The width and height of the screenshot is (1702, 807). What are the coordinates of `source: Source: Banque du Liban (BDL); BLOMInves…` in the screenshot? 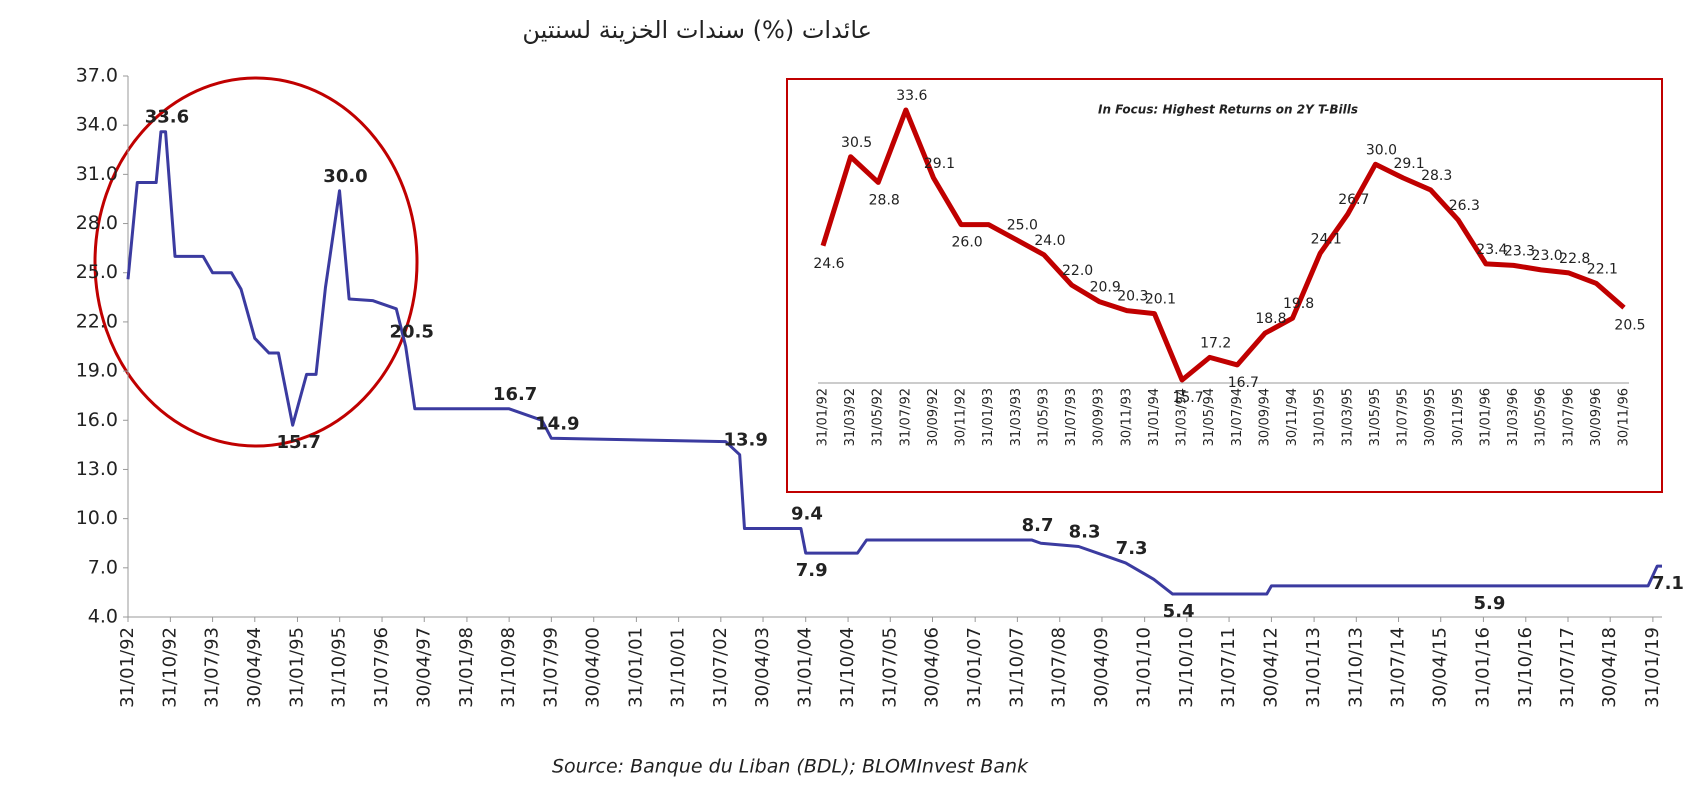 It's located at (790, 767).